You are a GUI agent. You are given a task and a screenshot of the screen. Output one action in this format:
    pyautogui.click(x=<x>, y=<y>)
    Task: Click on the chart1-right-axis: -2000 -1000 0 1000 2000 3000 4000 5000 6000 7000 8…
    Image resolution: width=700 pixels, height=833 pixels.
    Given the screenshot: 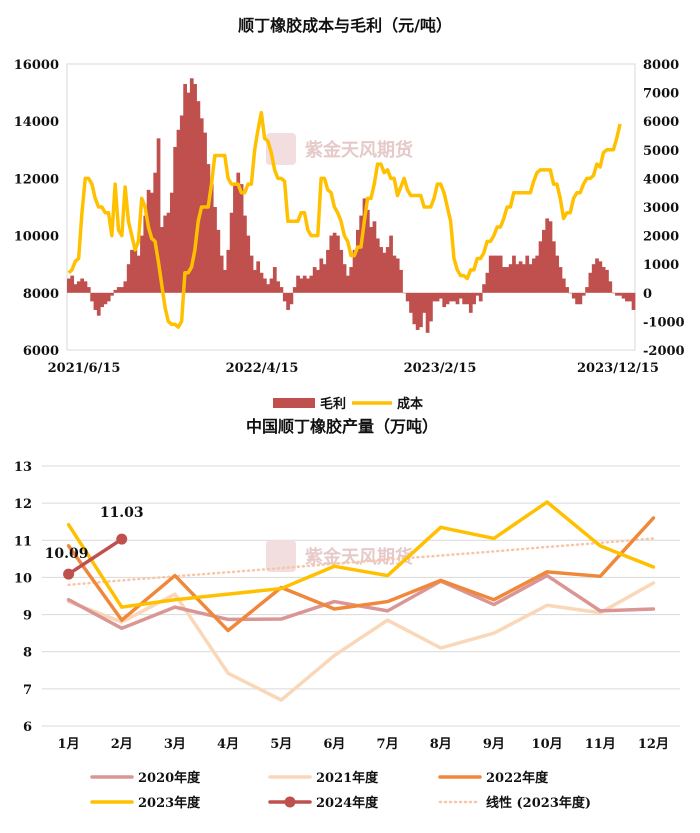 What is the action you would take?
    pyautogui.click(x=664, y=208)
    